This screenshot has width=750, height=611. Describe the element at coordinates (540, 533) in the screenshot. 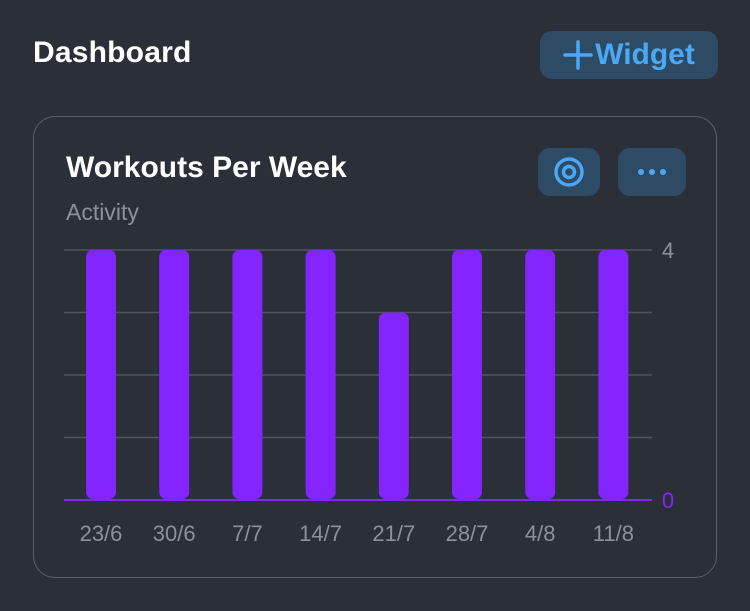

I see `x-tick-label: 4/8` at that location.